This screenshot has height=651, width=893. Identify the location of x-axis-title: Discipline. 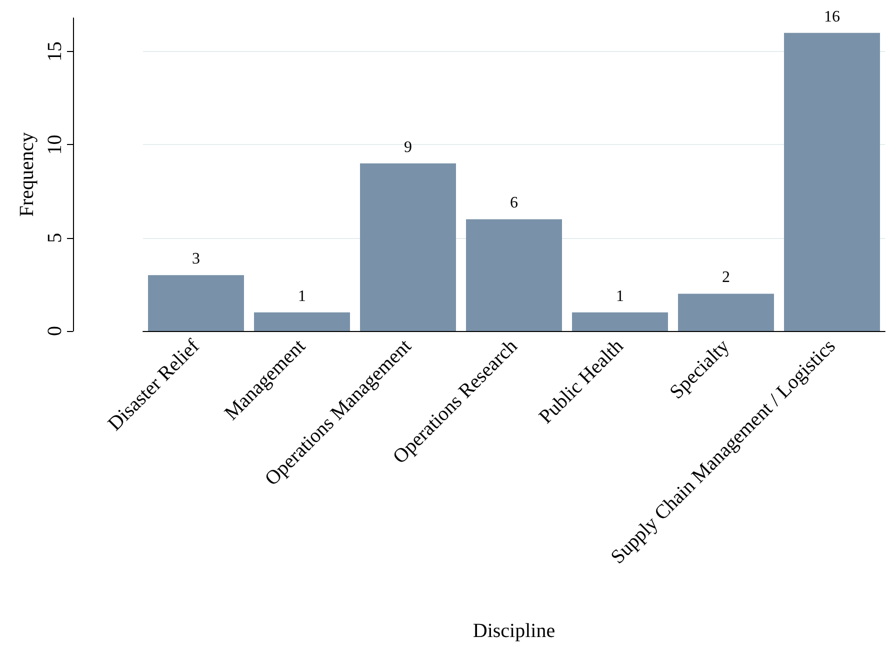
(514, 631).